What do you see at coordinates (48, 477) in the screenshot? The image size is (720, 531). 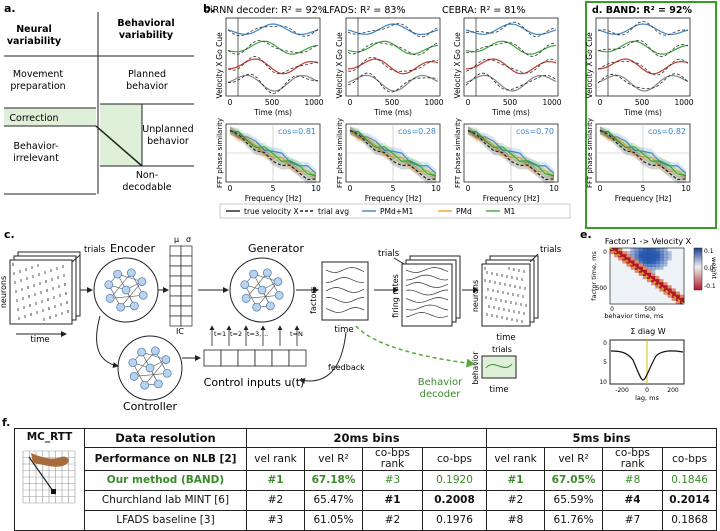 I see `maze-icon` at bounding box center [48, 477].